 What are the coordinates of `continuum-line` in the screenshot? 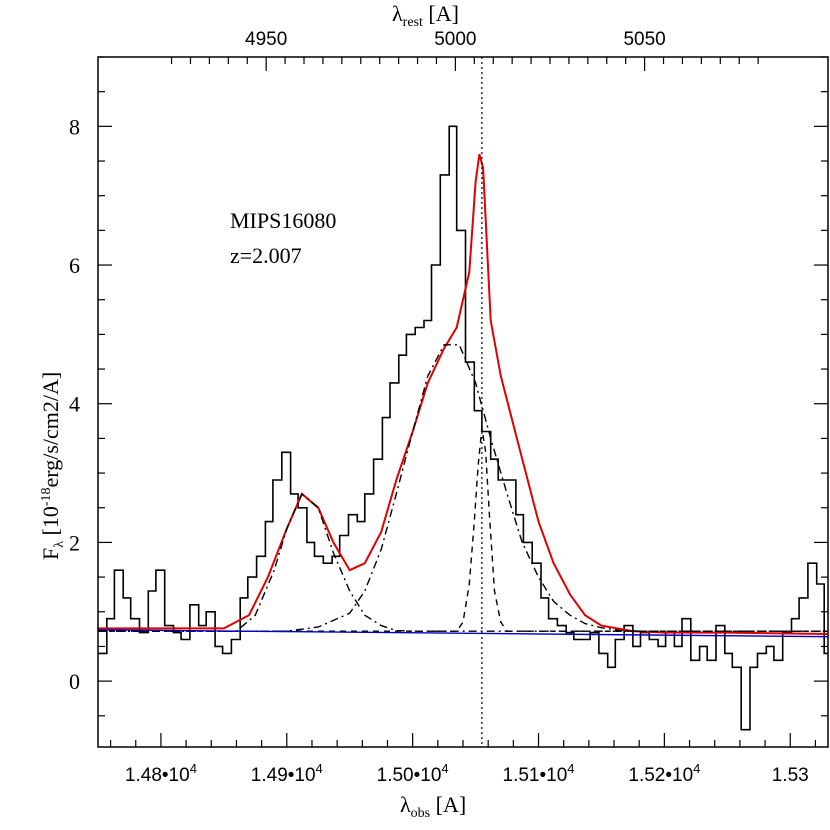 It's located at (463, 633).